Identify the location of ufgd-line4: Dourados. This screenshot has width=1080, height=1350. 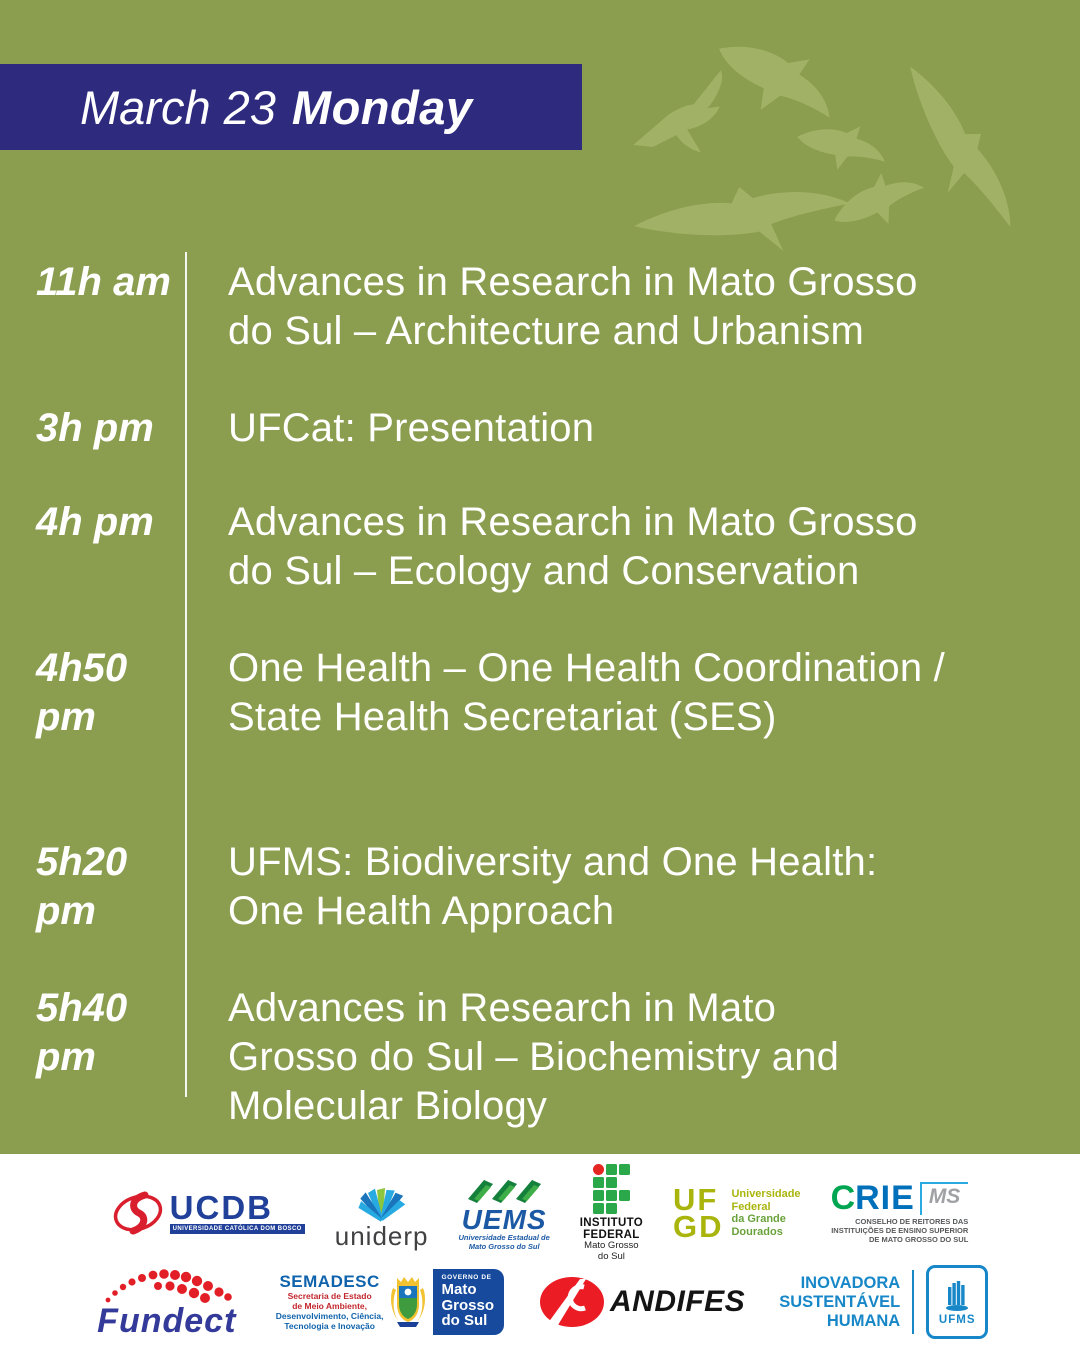
(757, 1231).